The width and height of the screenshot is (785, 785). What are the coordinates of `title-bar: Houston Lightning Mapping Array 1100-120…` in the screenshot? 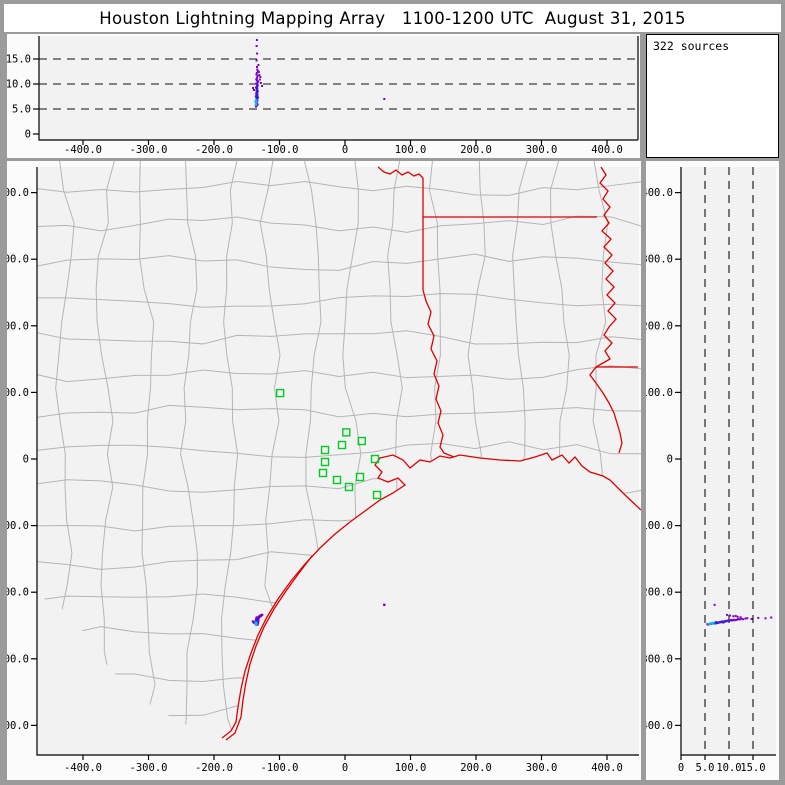 It's located at (392, 18).